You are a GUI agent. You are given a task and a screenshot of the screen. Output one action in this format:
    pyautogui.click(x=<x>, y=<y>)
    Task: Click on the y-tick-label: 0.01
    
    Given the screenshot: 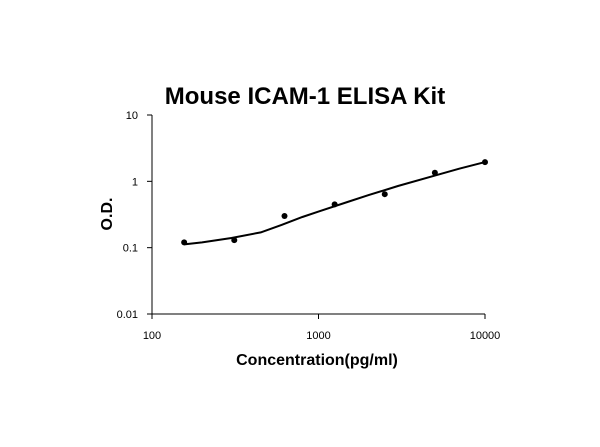 What is the action you would take?
    pyautogui.click(x=127, y=315)
    